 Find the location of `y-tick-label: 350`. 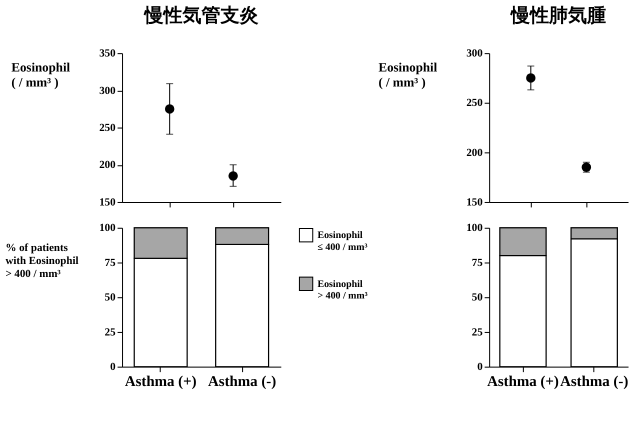

y-tick-label: 350 is located at coordinates (107, 54).